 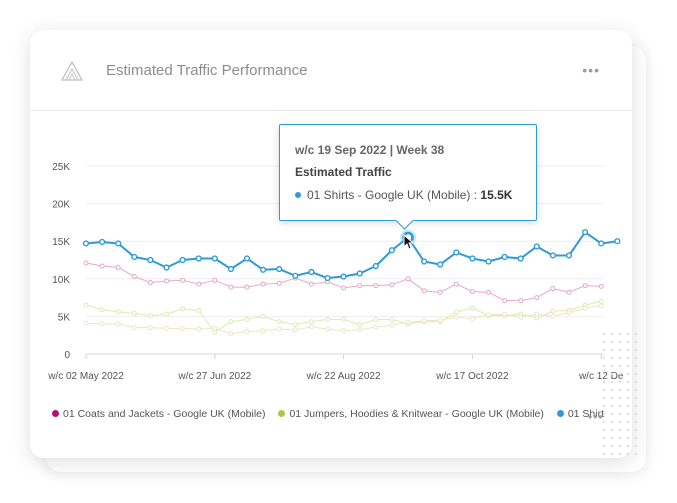 I want to click on tooltip-series-dot, so click(x=298, y=195).